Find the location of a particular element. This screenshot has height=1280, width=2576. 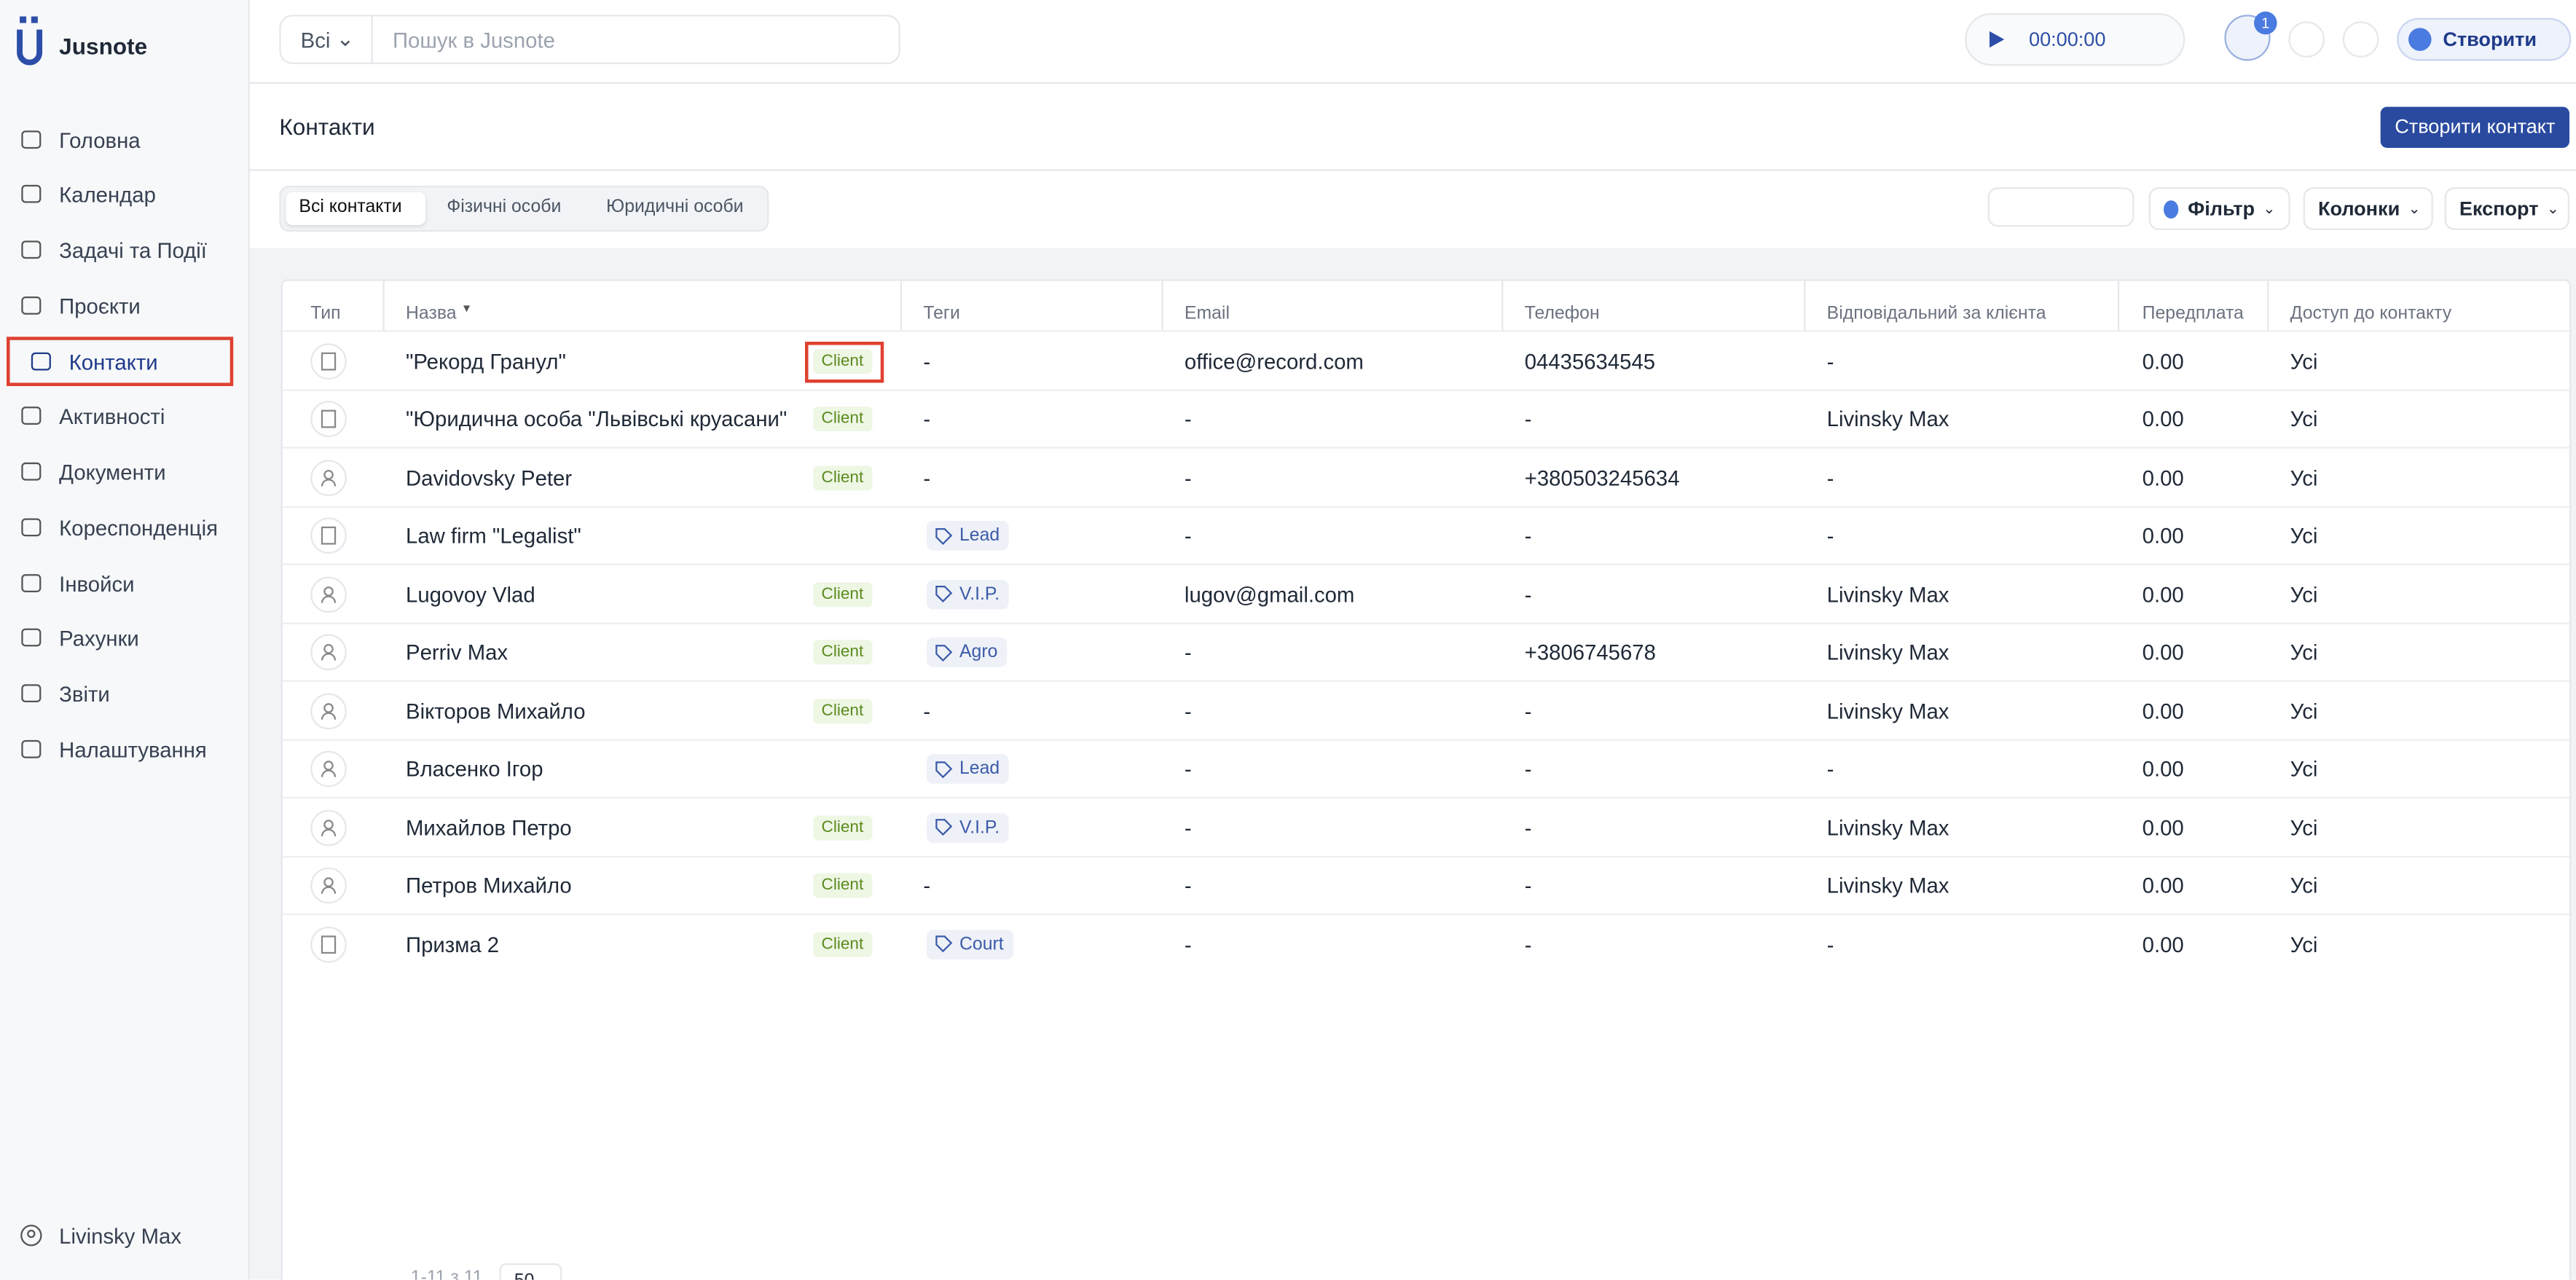

search-scope: Всі ⌄ is located at coordinates (327, 39).